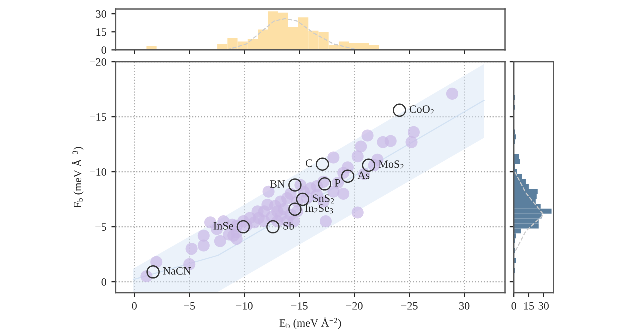  I want to click on y-tick-label: −10, so click(98, 172).